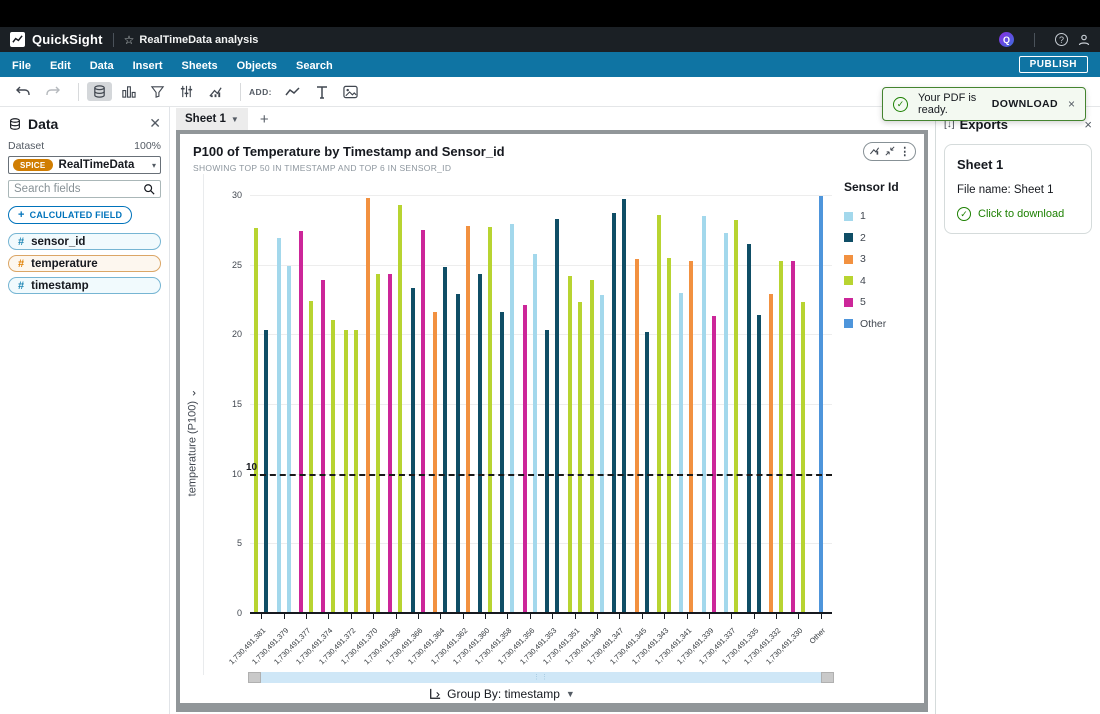  I want to click on add-text-icon, so click(322, 92).